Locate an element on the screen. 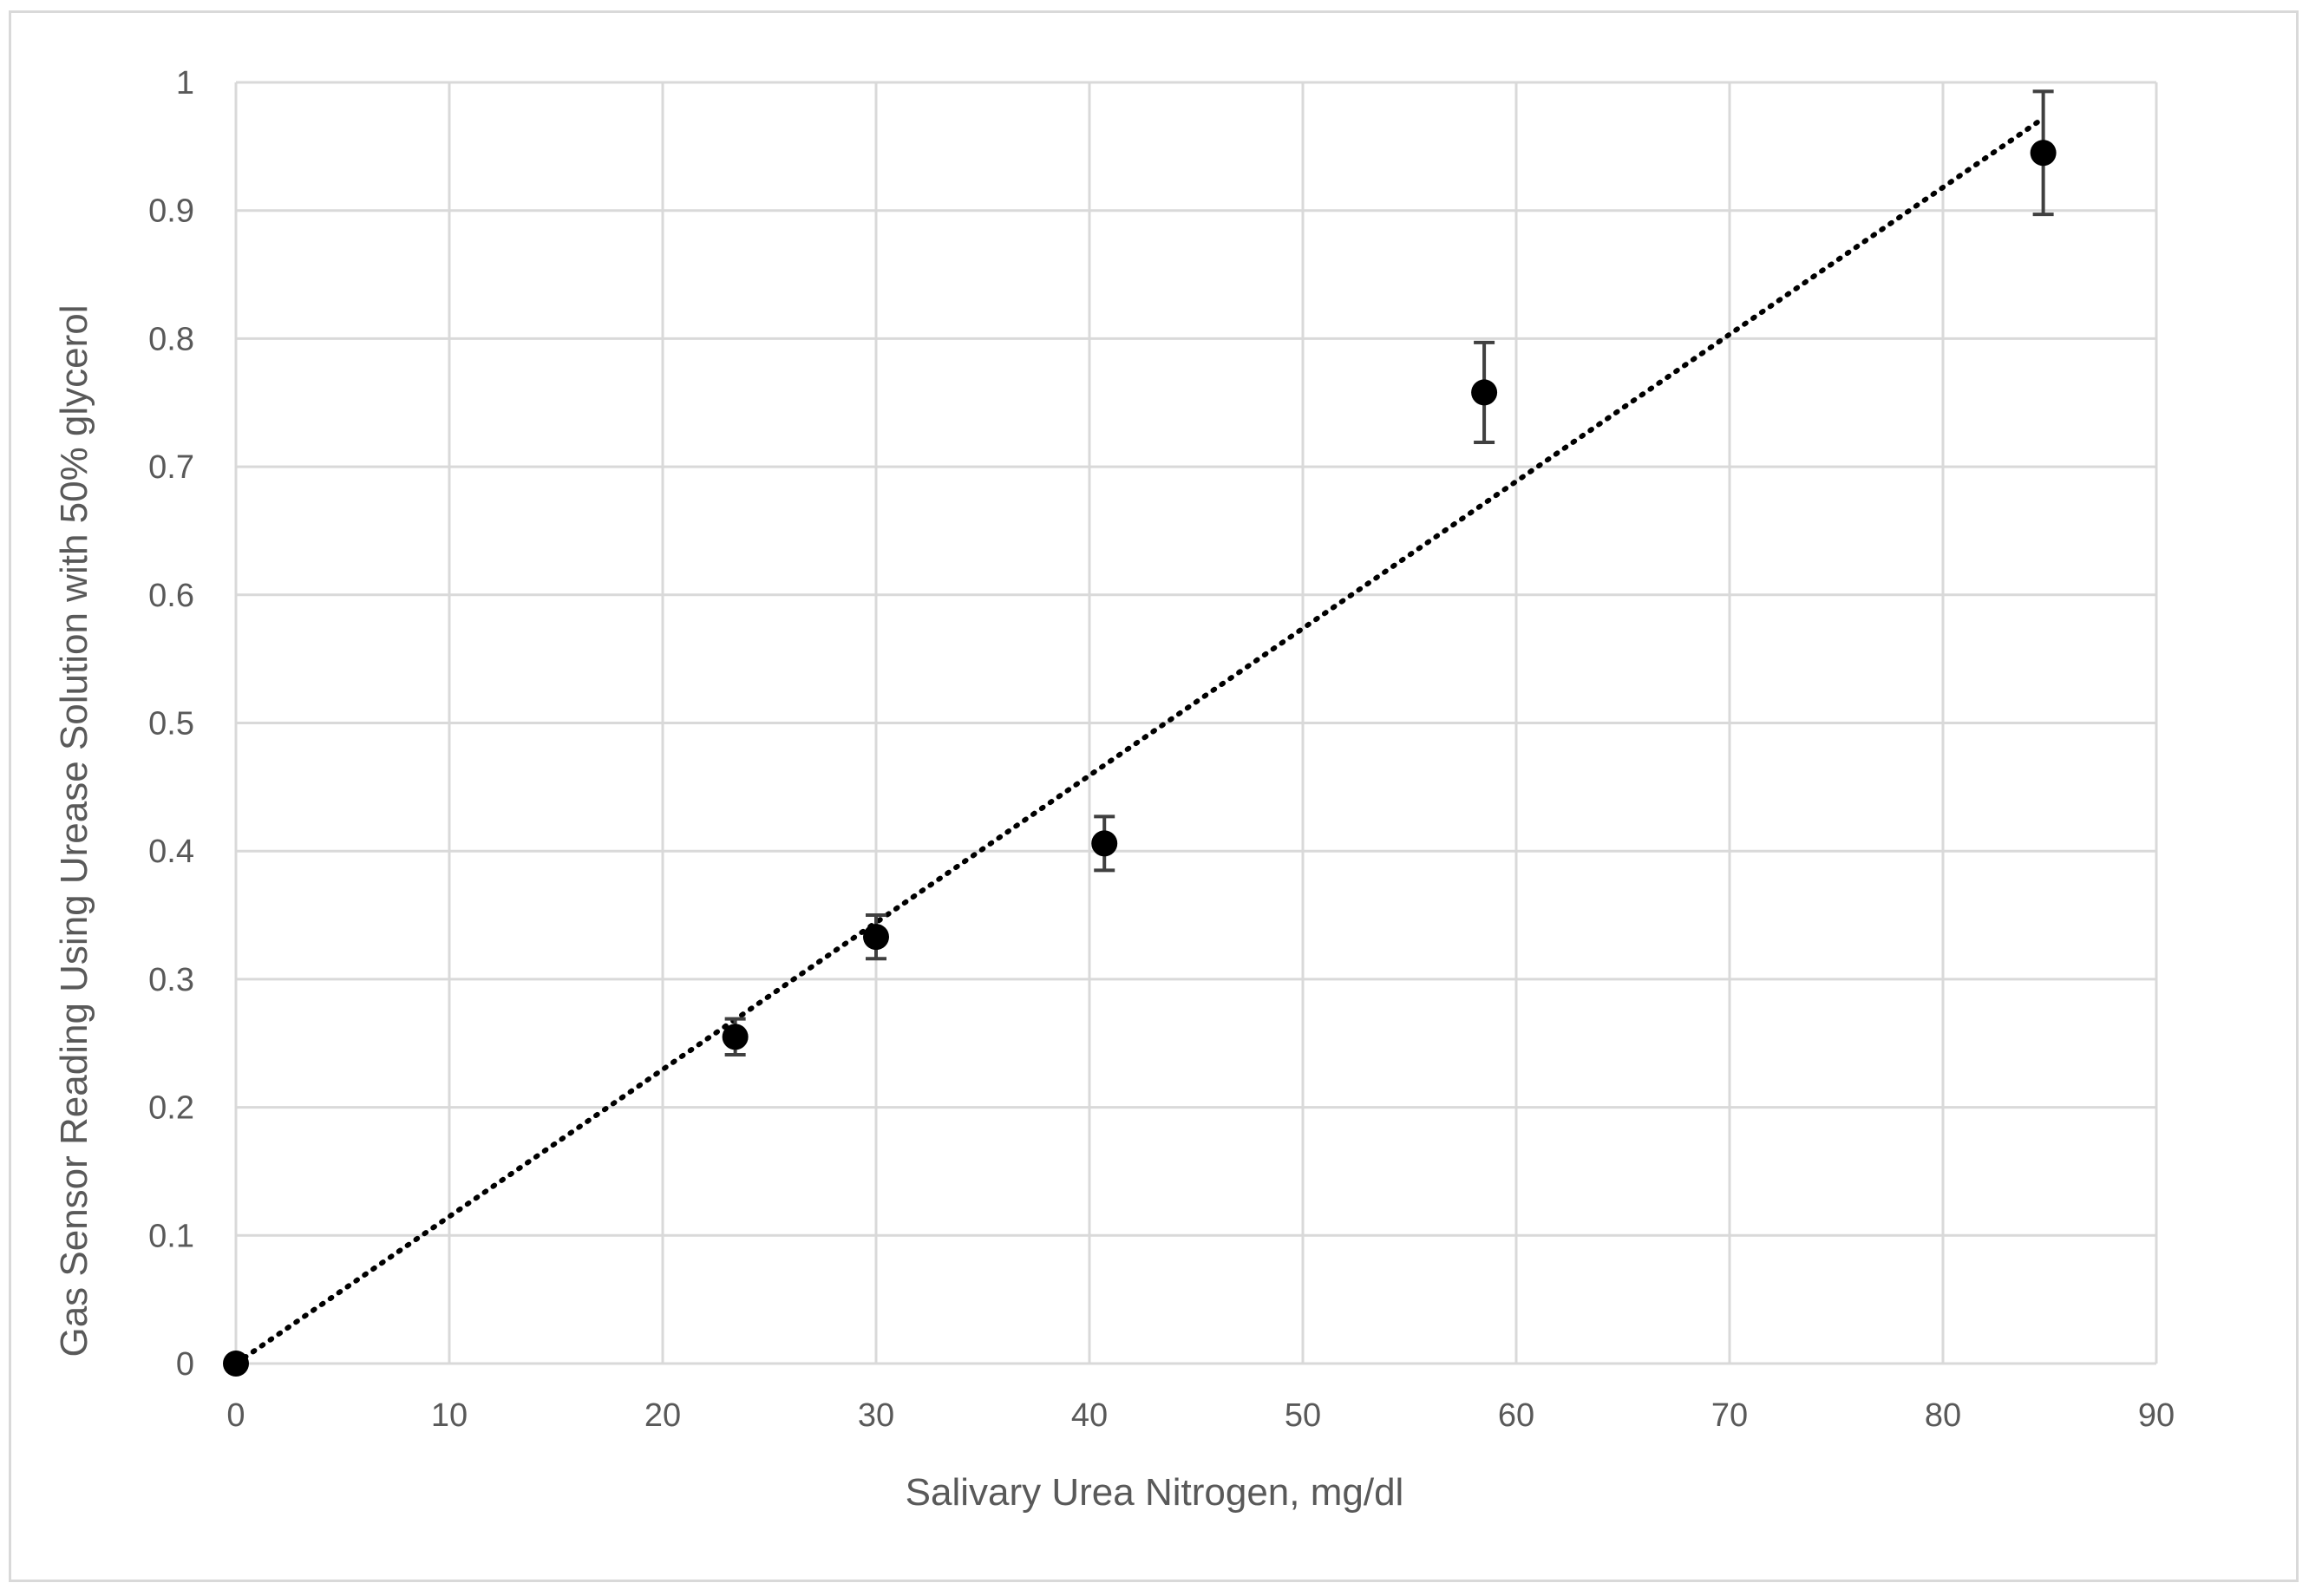  y-tick-label: 0.3 is located at coordinates (171, 980).